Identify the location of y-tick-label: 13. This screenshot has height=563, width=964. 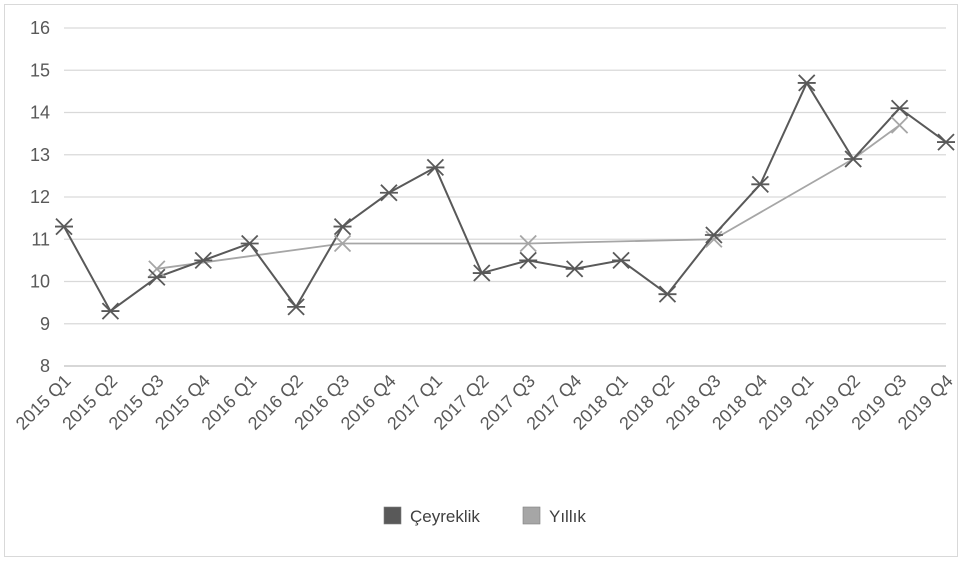
(40, 155).